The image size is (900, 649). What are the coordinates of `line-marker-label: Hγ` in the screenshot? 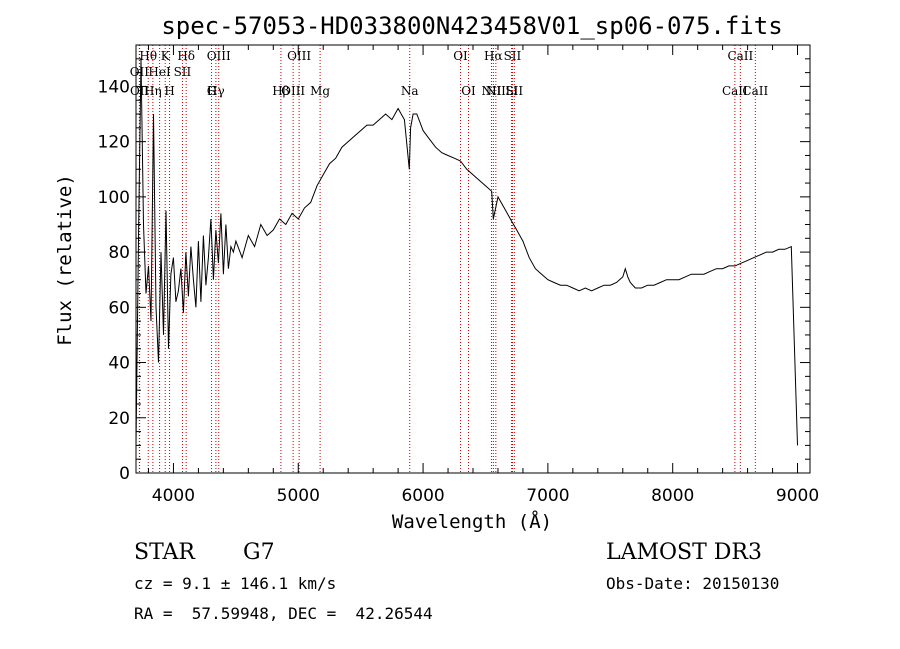 It's located at (216, 91).